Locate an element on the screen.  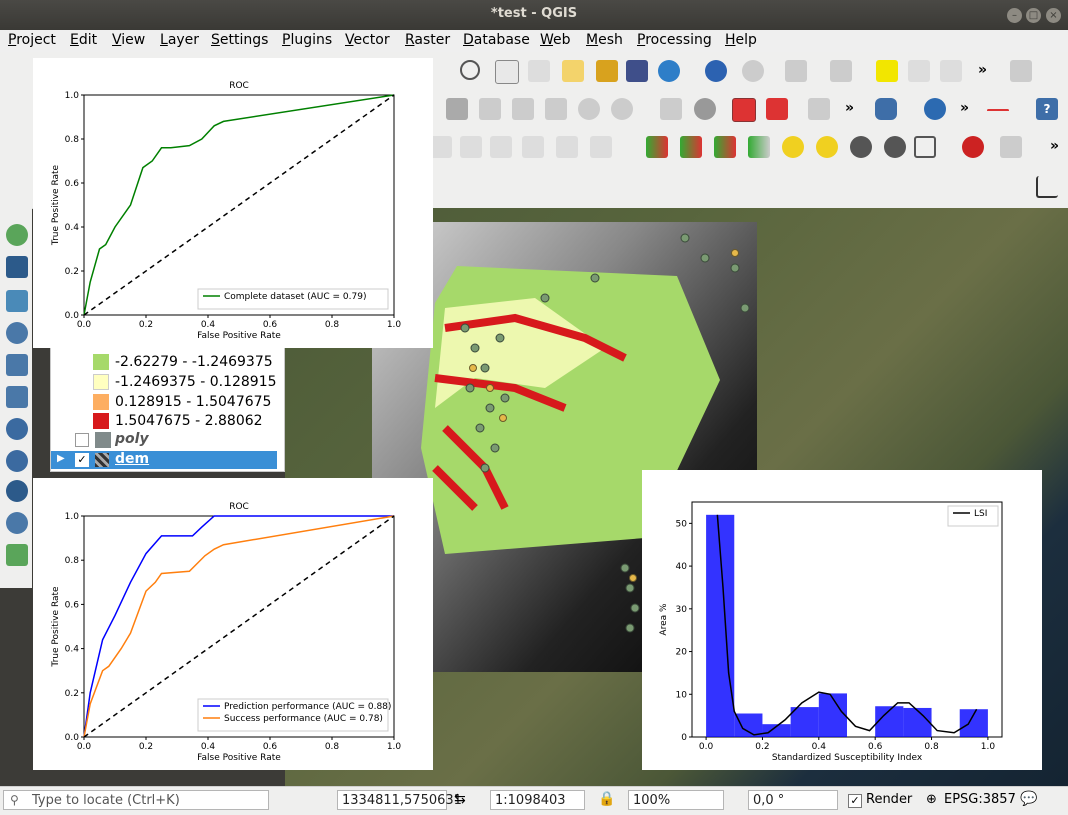
copy-icon is located at coordinates (523, 109).